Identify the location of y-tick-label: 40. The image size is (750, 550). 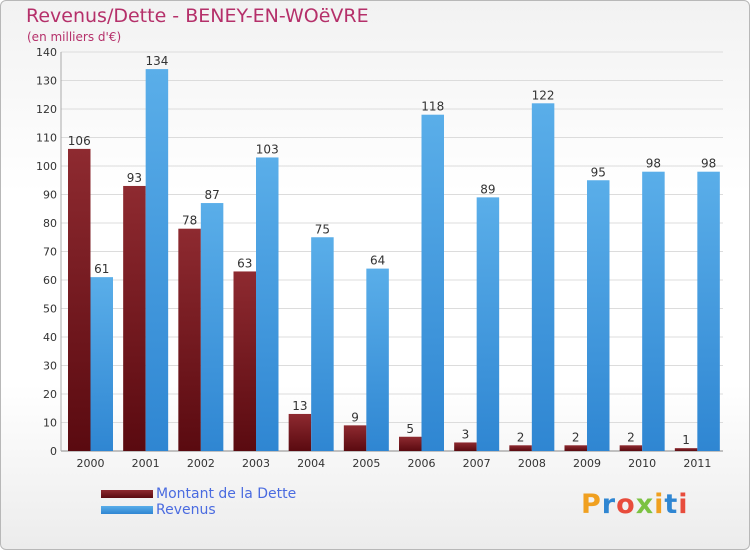
(50, 337).